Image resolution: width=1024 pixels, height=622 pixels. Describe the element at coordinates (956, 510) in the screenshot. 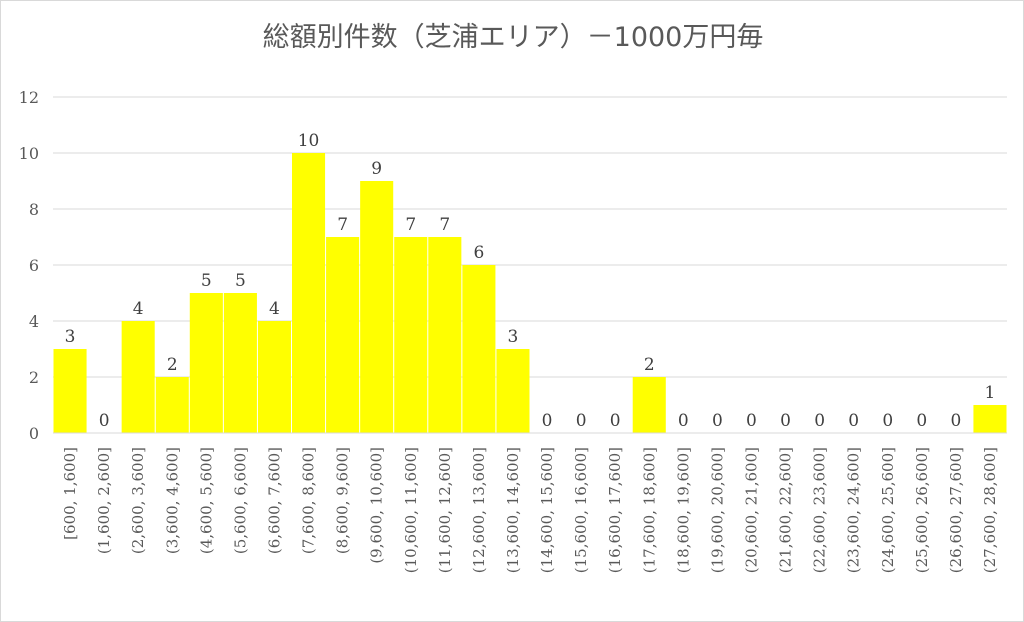

I see `x-tick-label: (26,600, 27,600]` at that location.